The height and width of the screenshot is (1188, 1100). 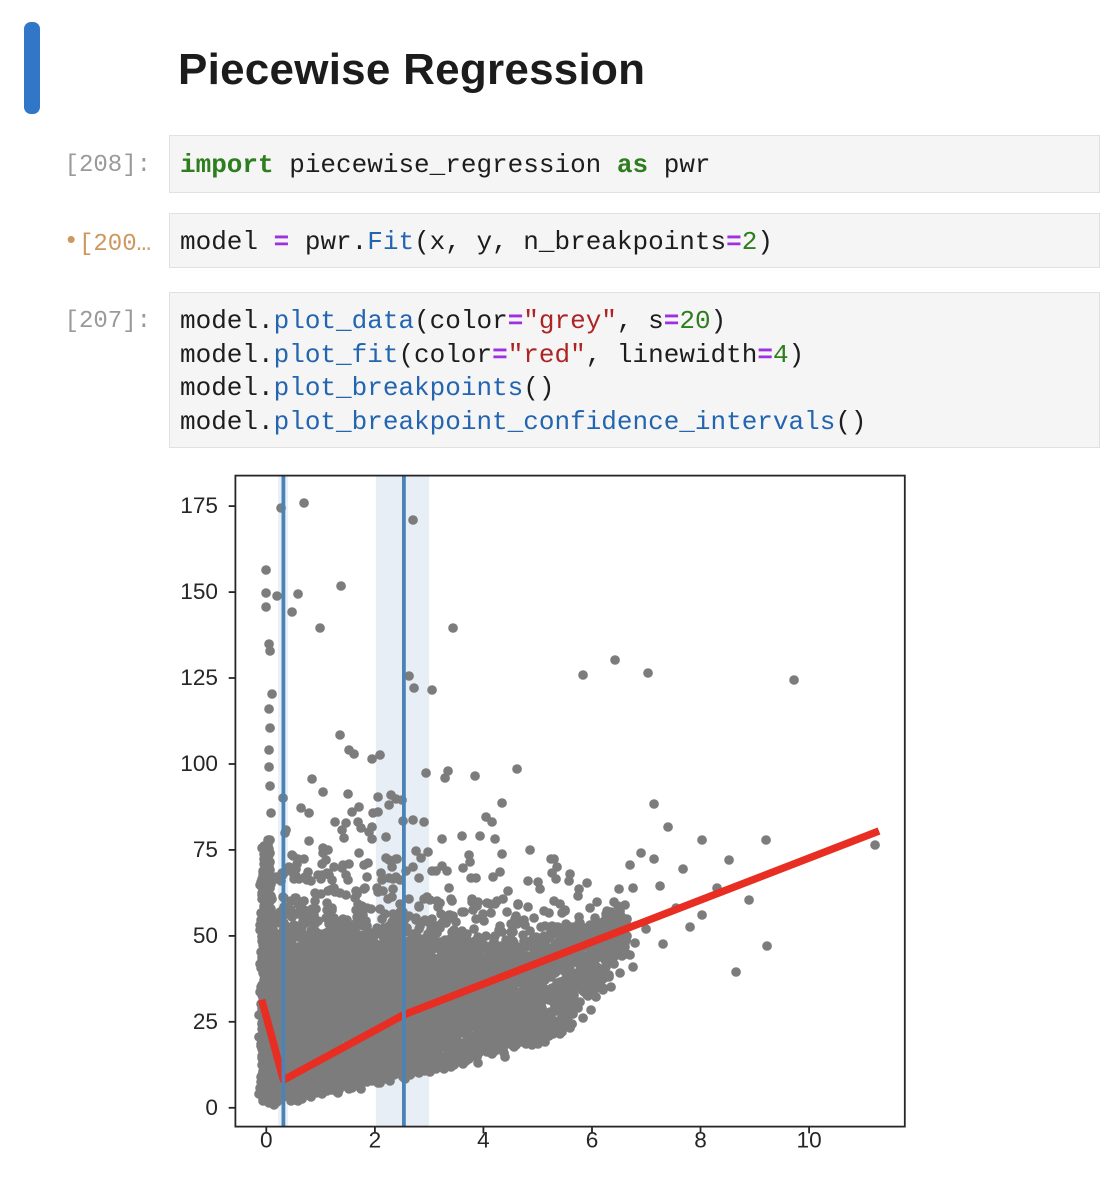 I want to click on svg-text: 150, so click(x=199, y=591).